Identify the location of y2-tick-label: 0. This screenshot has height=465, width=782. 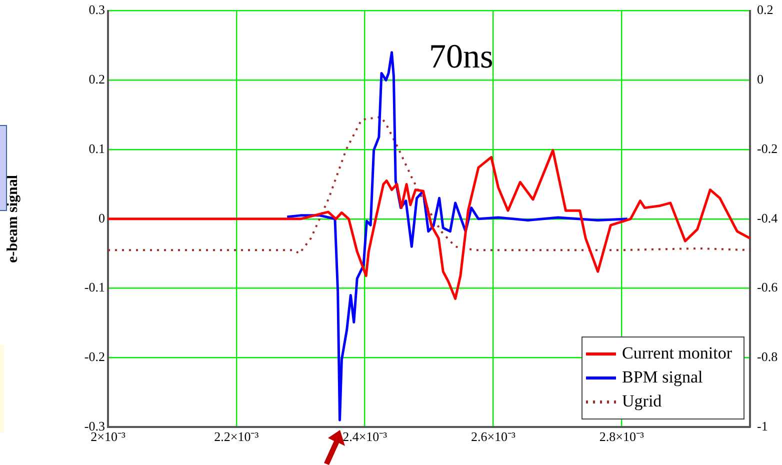
(760, 79).